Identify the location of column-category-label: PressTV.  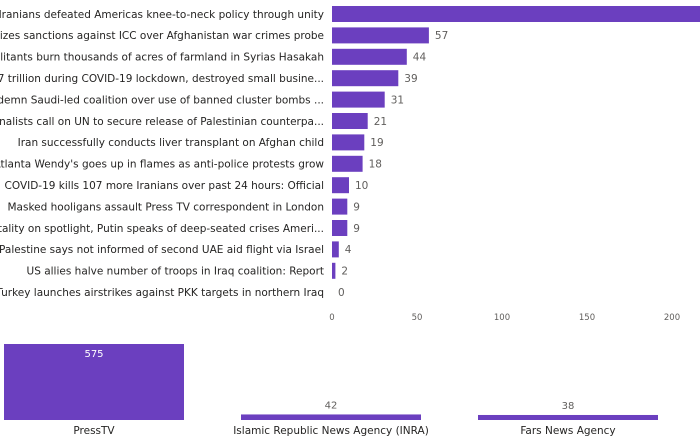
(94, 431).